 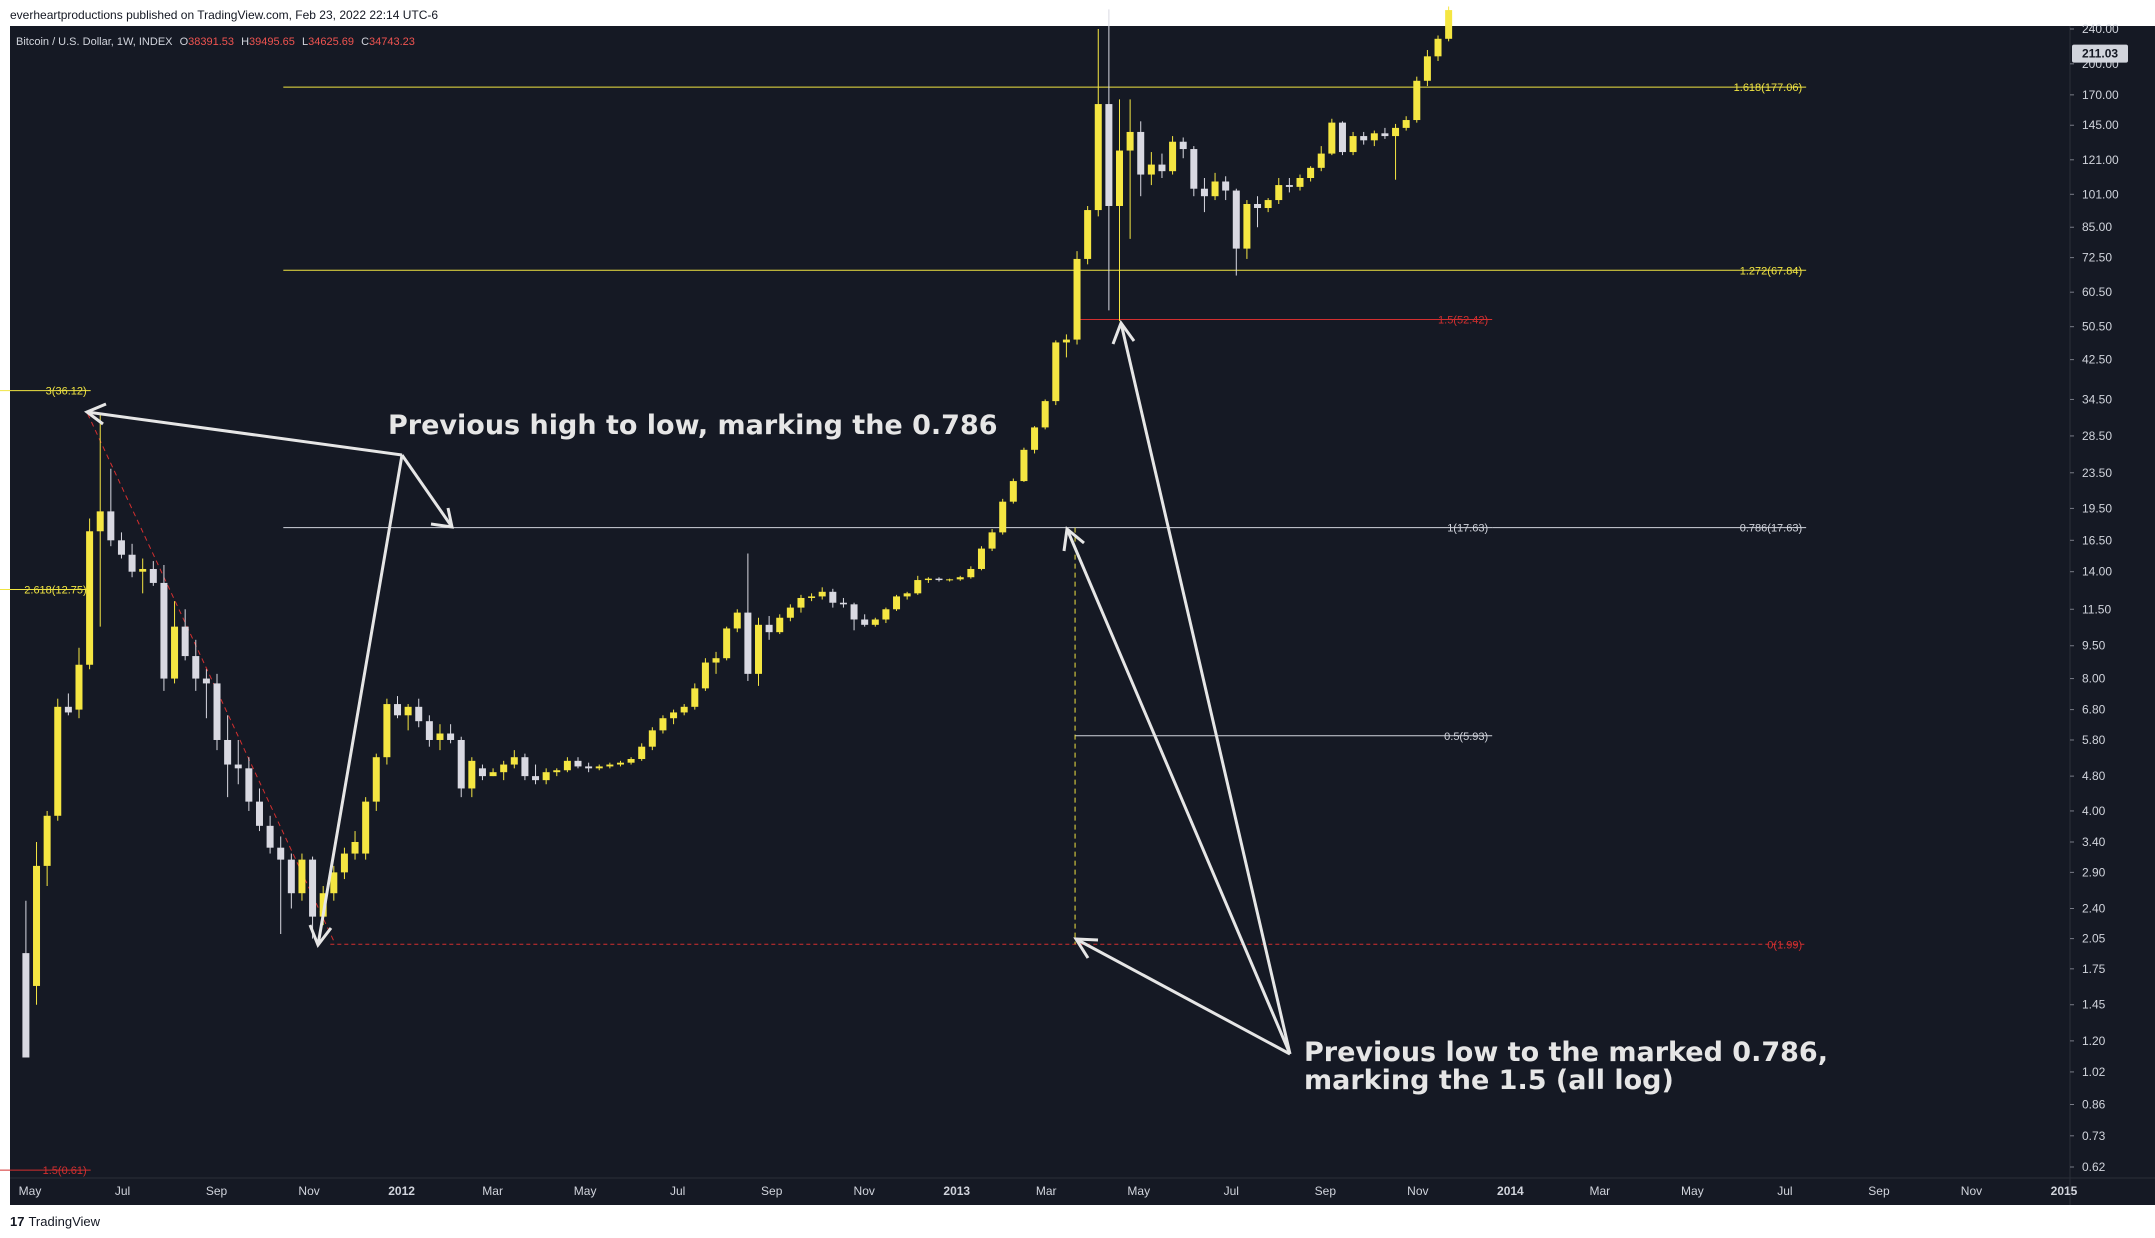 What do you see at coordinates (1183, 996) in the screenshot?
I see `arrow-to-zero` at bounding box center [1183, 996].